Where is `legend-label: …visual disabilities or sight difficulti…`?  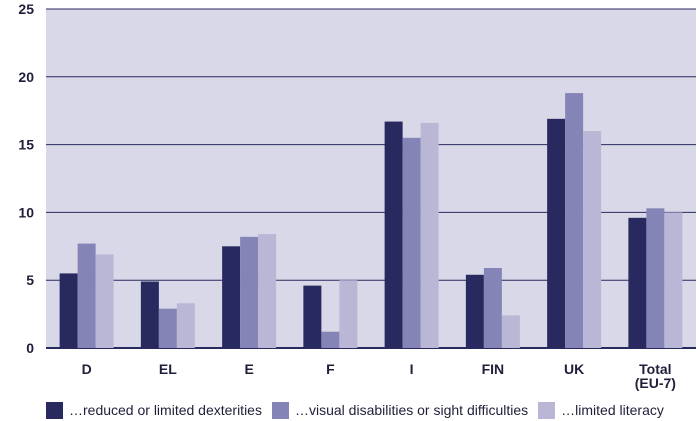
legend-label: …visual disabilities or sight difficulti… is located at coordinates (411, 410).